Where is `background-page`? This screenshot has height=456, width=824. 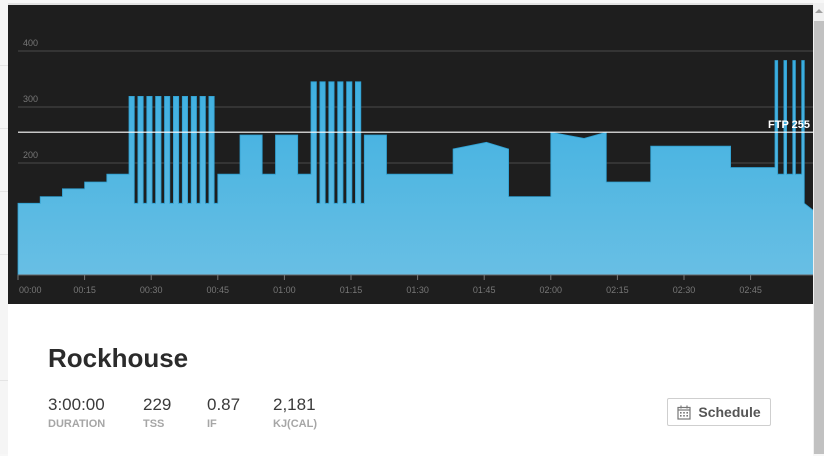 background-page is located at coordinates (4, 227).